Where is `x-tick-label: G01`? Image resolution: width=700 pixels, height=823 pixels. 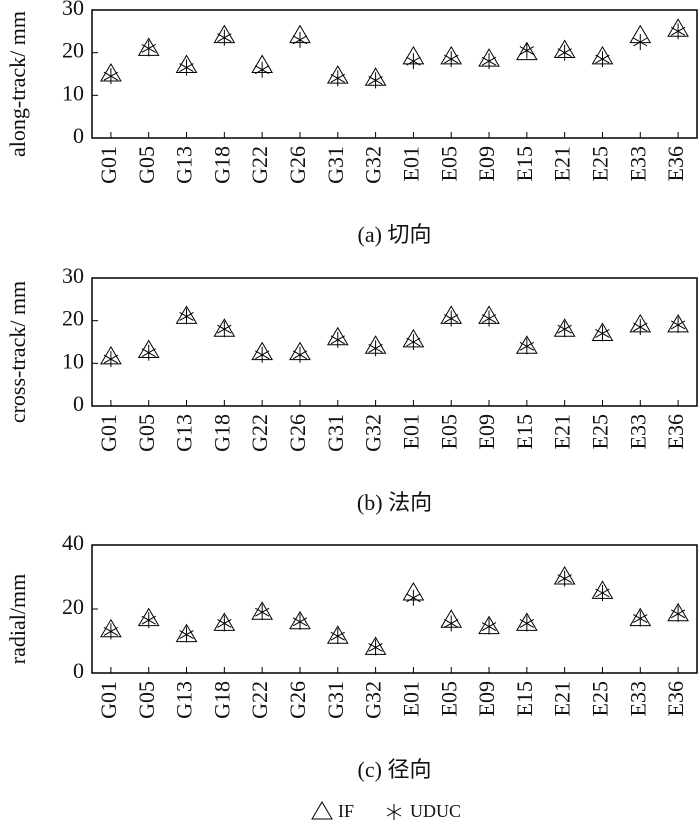
x-tick-label: G01 is located at coordinates (108, 433).